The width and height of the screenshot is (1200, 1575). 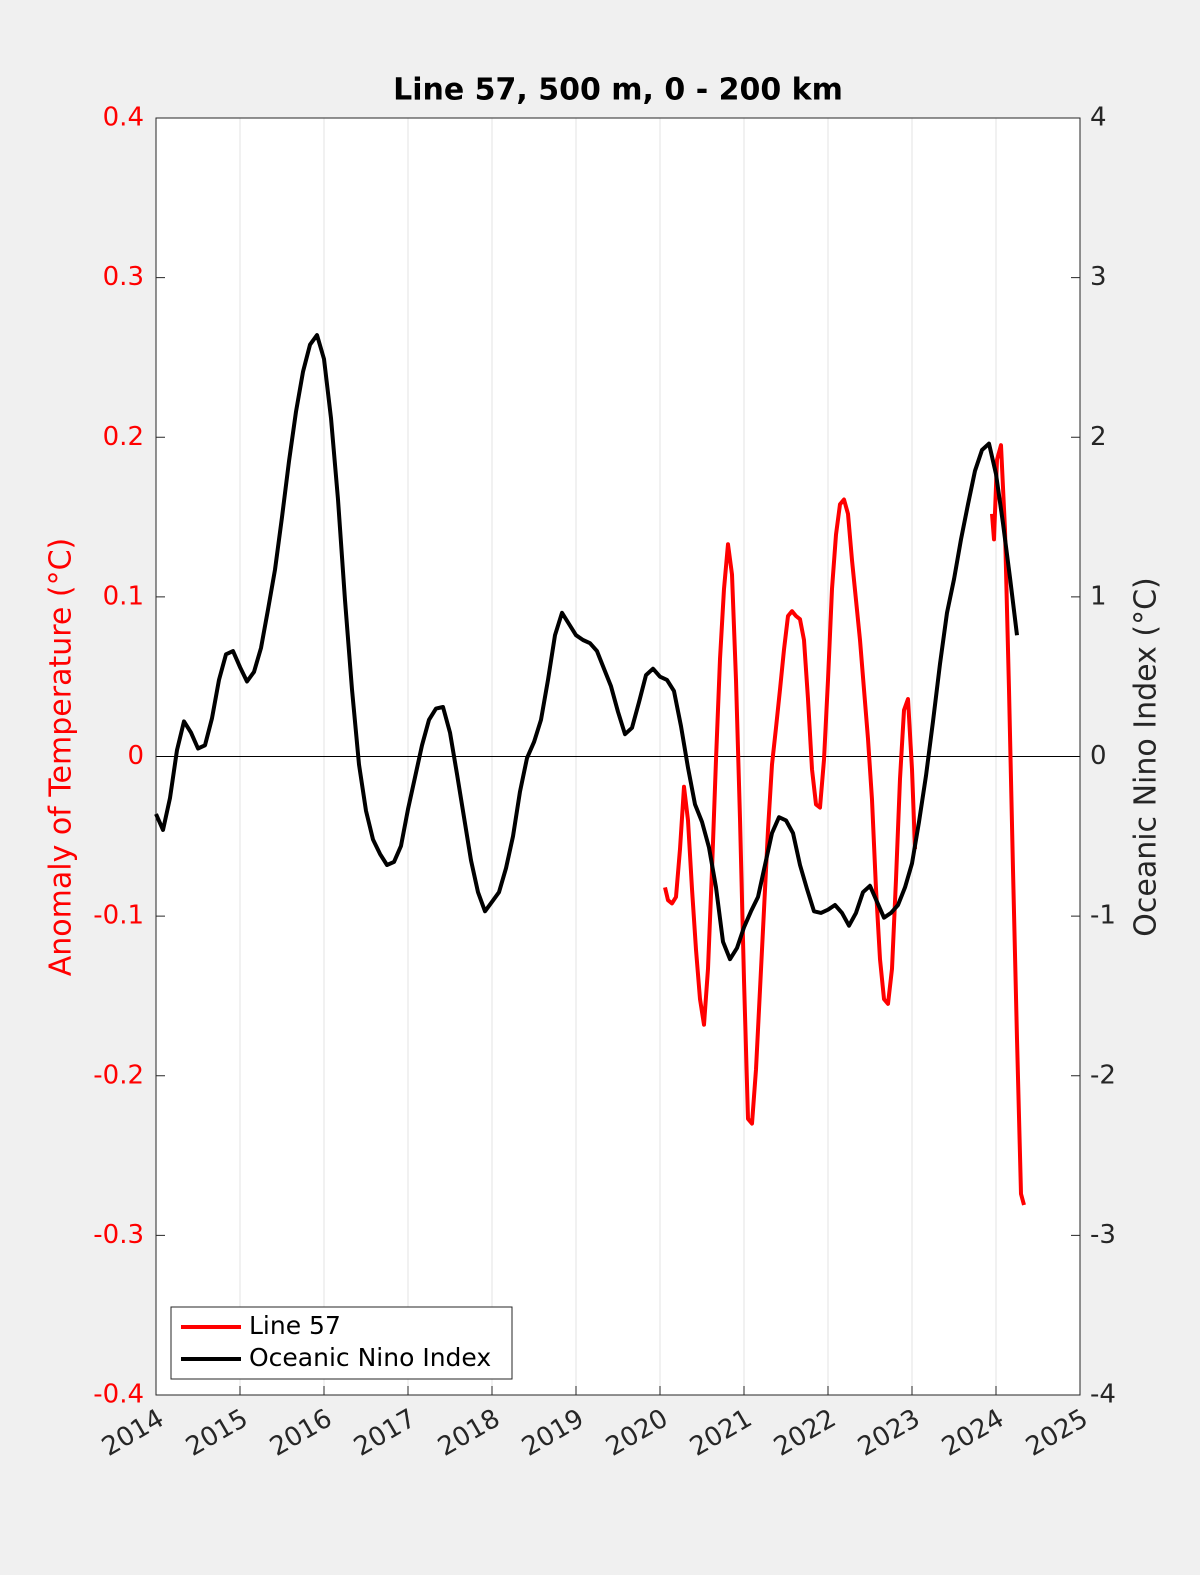 I want to click on x-tick-label: 2021, so click(x=721, y=1433).